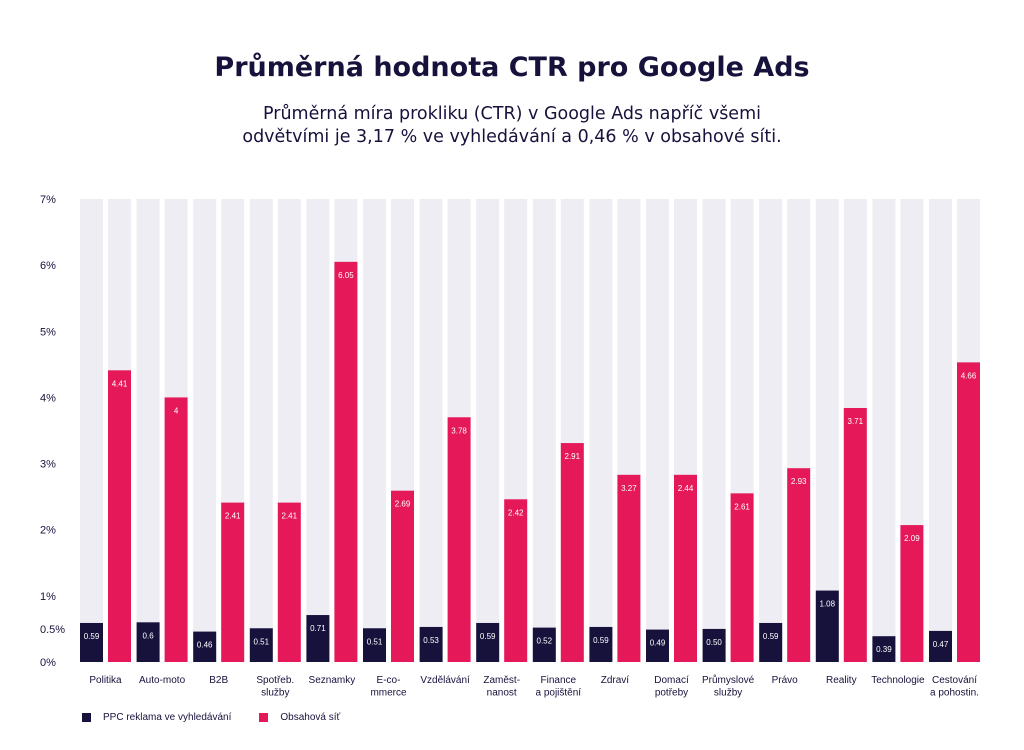  What do you see at coordinates (559, 693) in the screenshot?
I see `category-label-8-1: a pojištění` at bounding box center [559, 693].